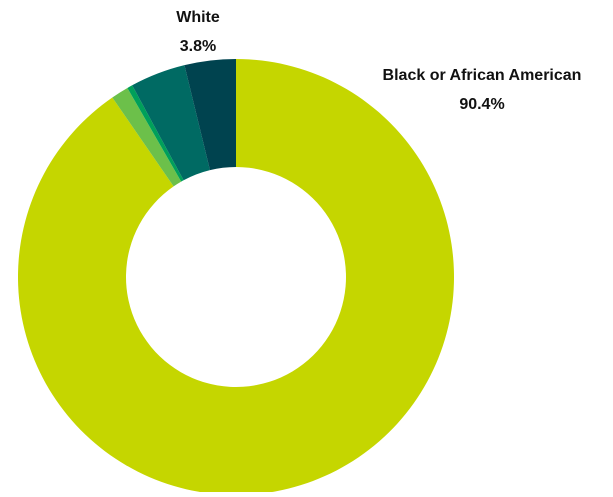 The image size is (613, 497). What do you see at coordinates (198, 17) in the screenshot?
I see `slice-label-white: White` at bounding box center [198, 17].